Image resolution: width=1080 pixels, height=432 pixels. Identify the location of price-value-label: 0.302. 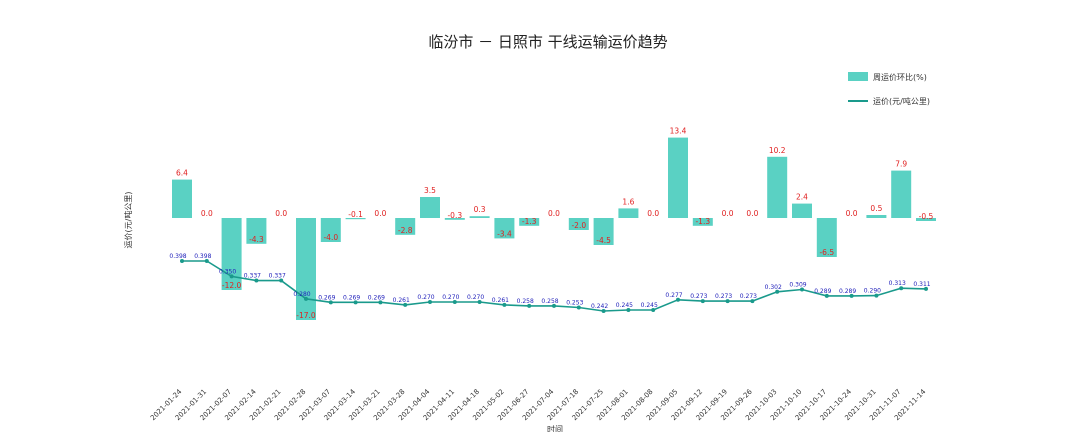
(773, 287).